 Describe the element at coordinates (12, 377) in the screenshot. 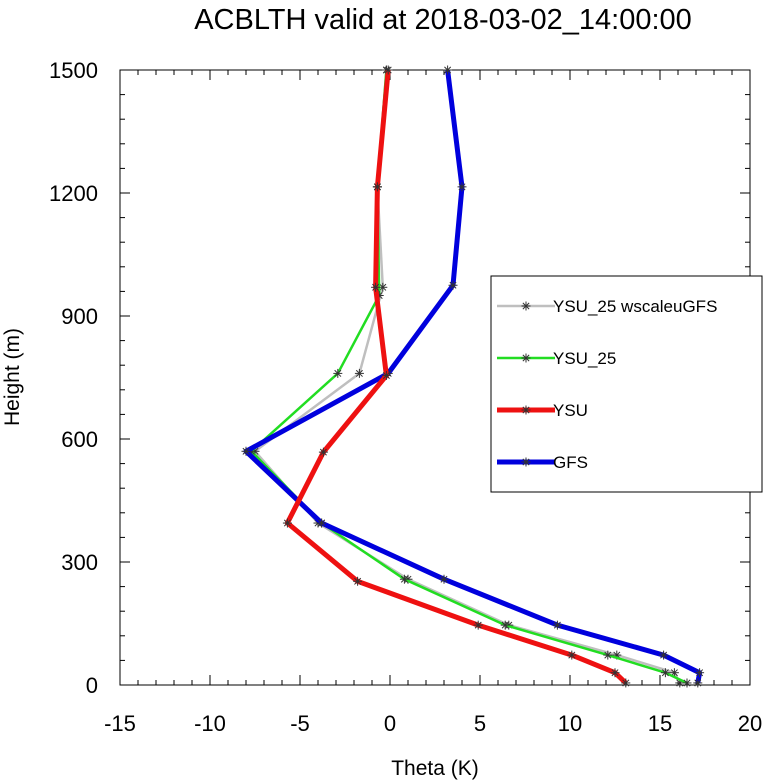

I see `y-axis-title: Height (m)` at that location.